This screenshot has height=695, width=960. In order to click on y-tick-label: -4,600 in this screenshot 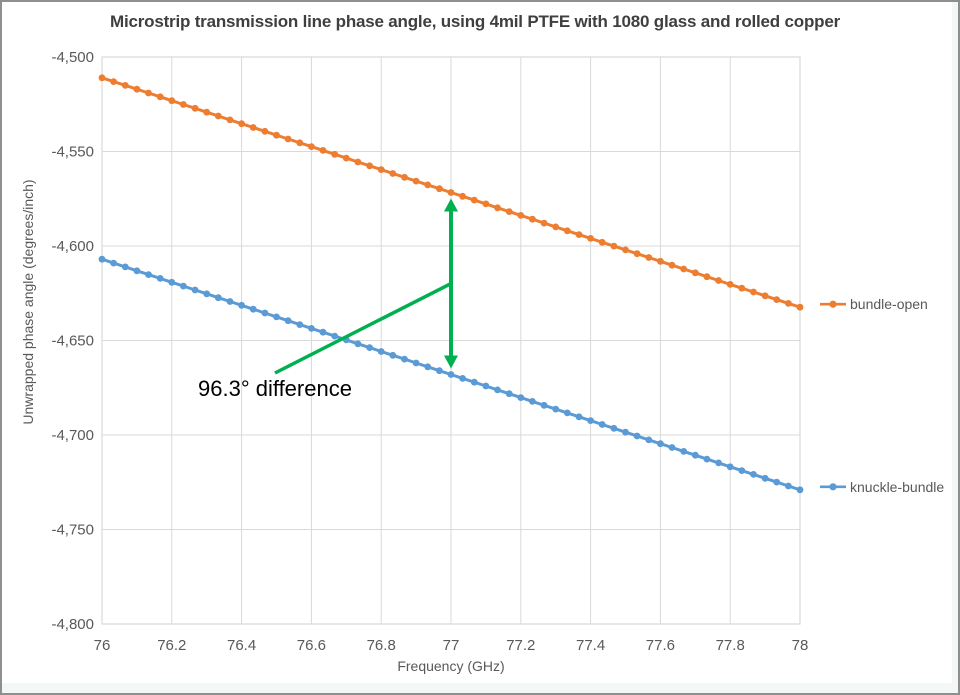, I will do `click(72, 246)`.